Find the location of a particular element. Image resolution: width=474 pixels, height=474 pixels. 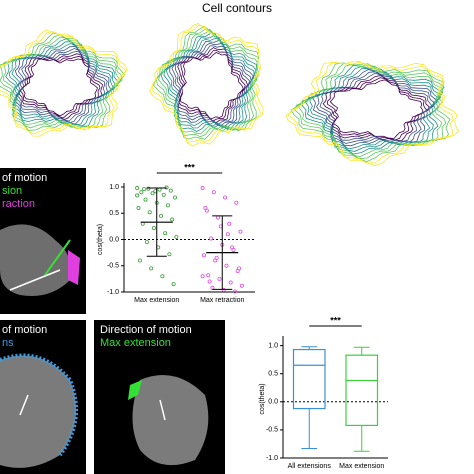

panel-label: Max extension is located at coordinates (135, 343).